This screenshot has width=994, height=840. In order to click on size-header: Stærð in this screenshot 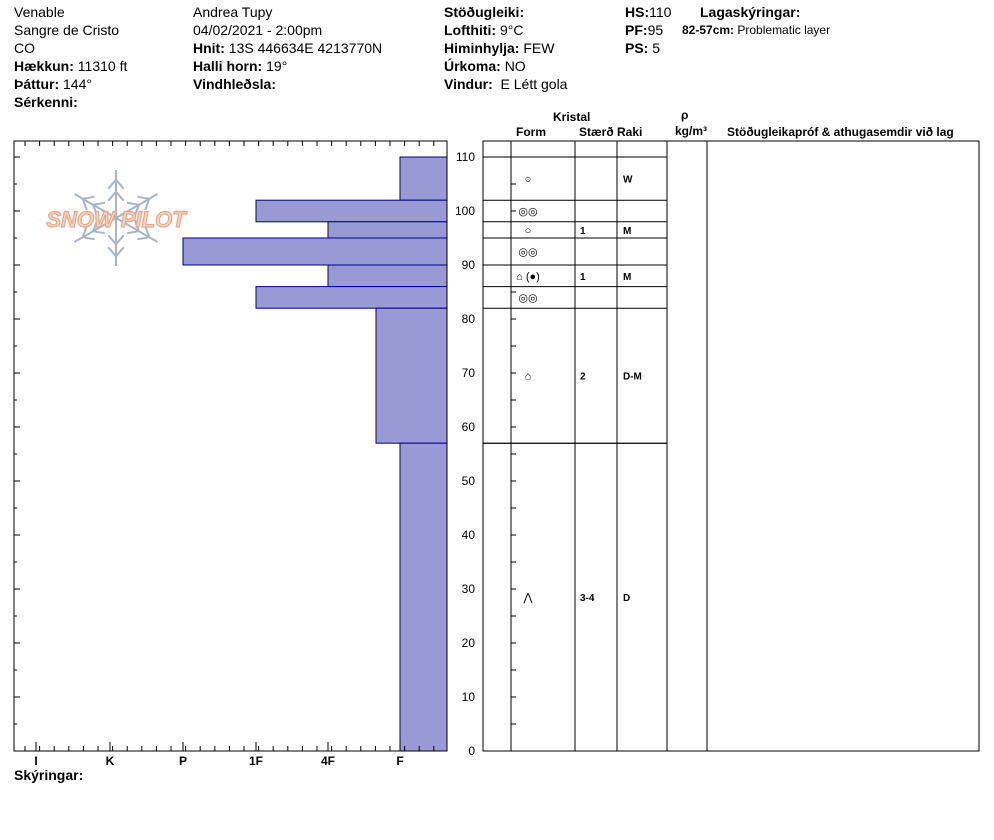, I will do `click(596, 132)`.